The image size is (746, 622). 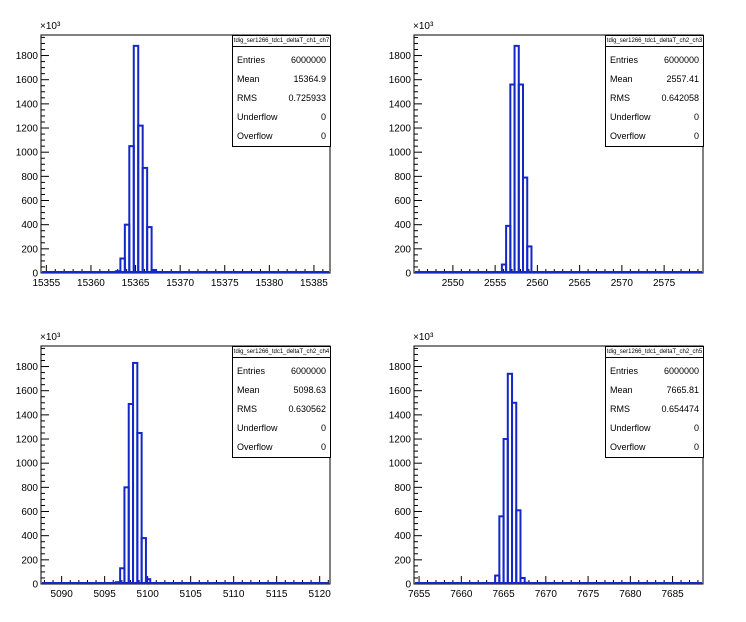 I want to click on x-tick-label: 7685, so click(x=672, y=594).